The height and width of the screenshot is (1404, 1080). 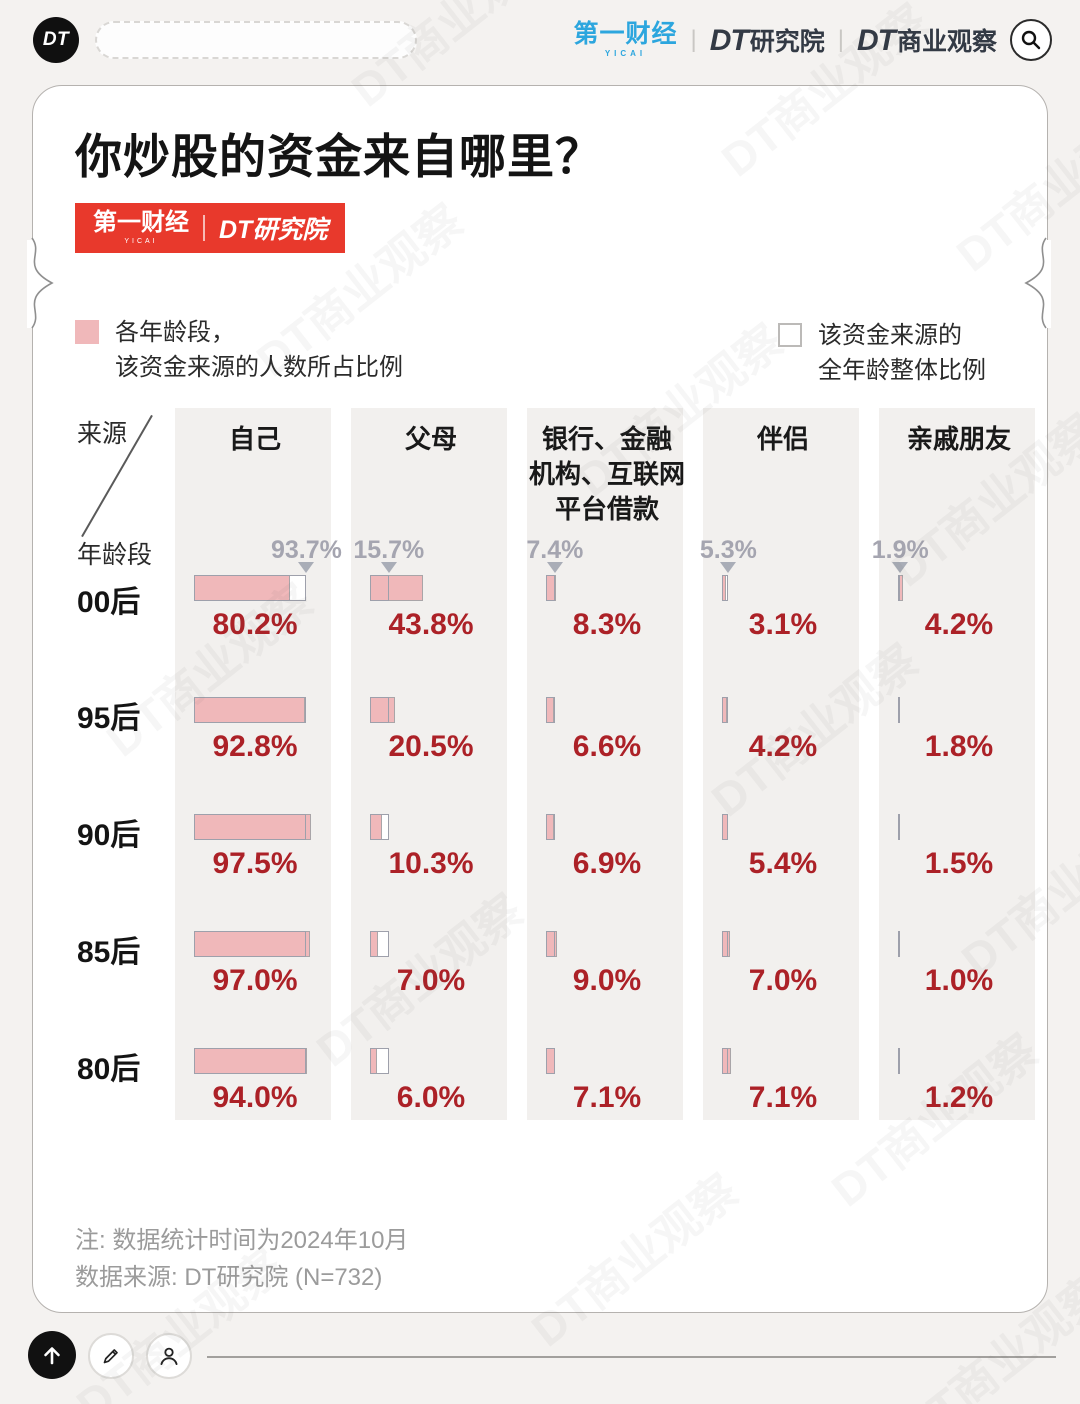 What do you see at coordinates (256, 40) in the screenshot?
I see `search-input` at bounding box center [256, 40].